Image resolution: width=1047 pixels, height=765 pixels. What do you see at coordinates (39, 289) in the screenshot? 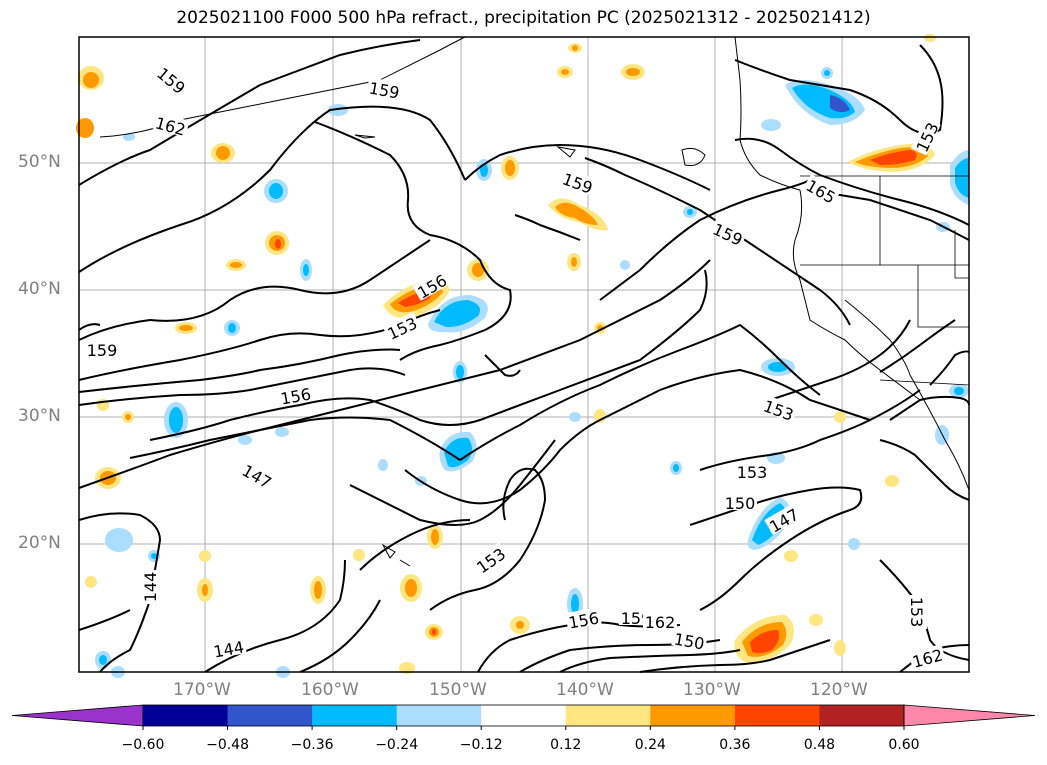
I see `latitude-label: 40°N` at bounding box center [39, 289].